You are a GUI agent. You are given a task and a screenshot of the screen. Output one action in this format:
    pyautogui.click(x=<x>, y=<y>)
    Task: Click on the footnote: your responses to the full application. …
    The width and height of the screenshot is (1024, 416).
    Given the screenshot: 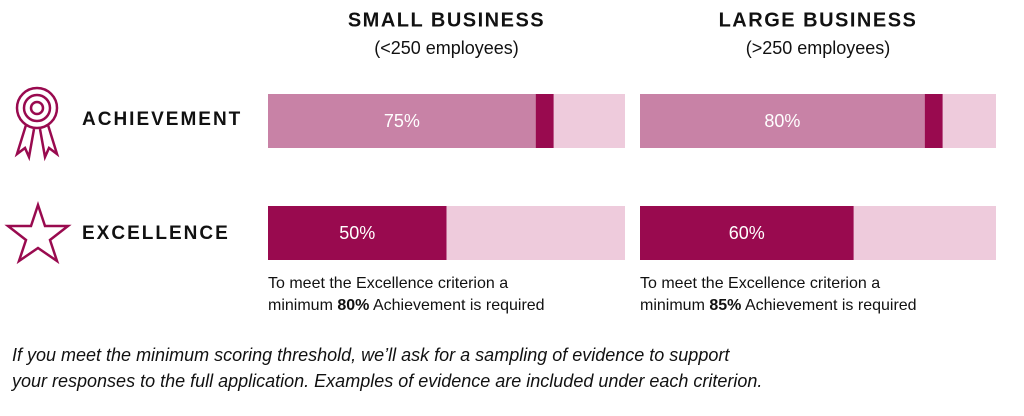 What is the action you would take?
    pyautogui.click(x=386, y=381)
    